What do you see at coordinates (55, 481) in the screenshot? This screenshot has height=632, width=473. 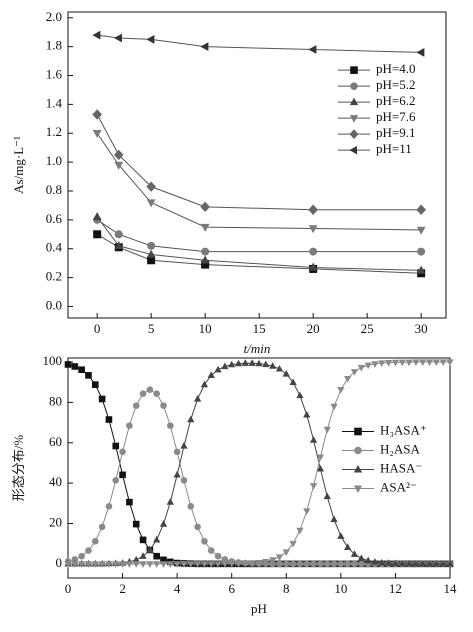 I see `y-tick-label: 40` at bounding box center [55, 481].